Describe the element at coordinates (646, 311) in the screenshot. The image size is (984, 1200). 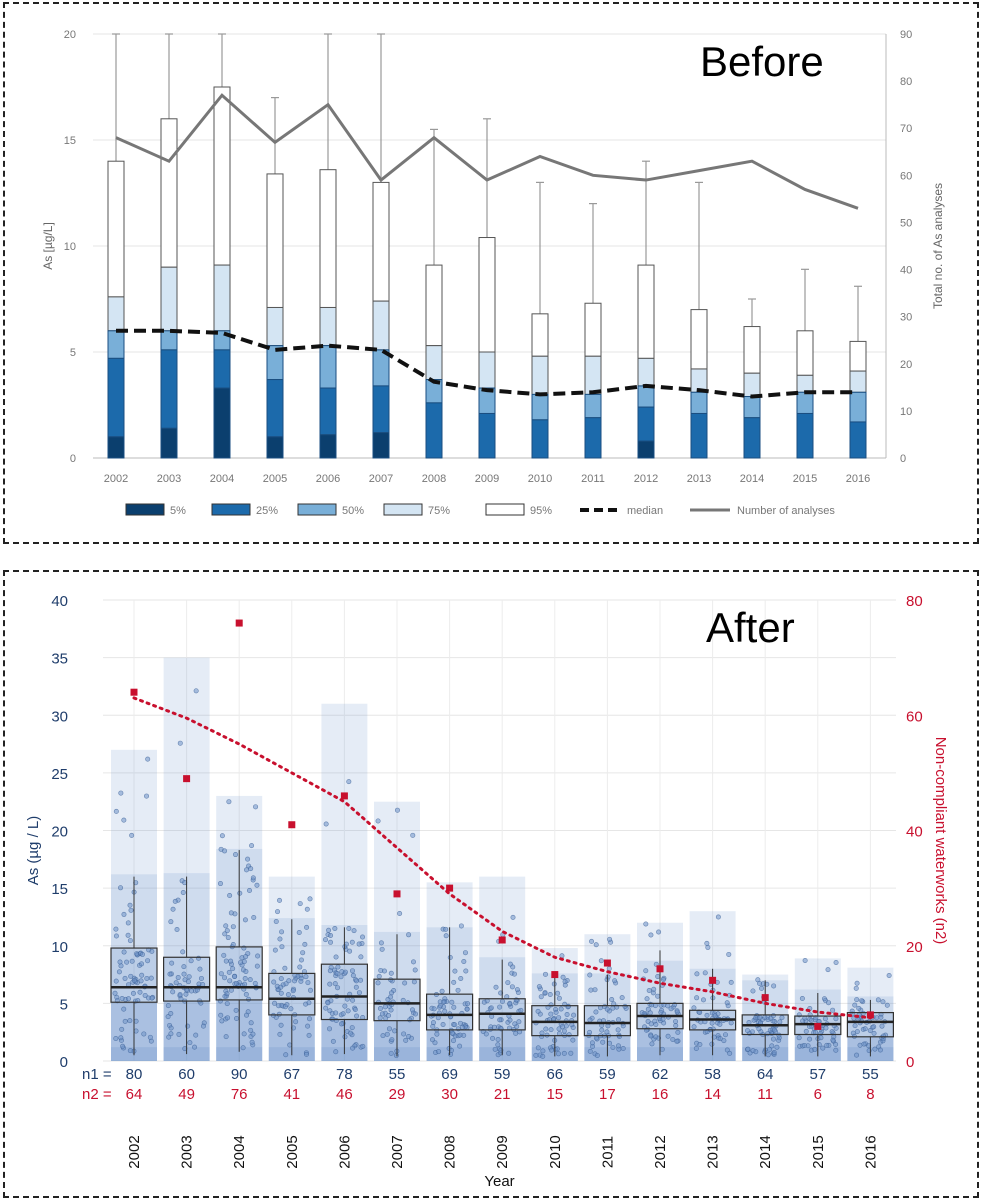
I see `before-bar-p95` at that location.